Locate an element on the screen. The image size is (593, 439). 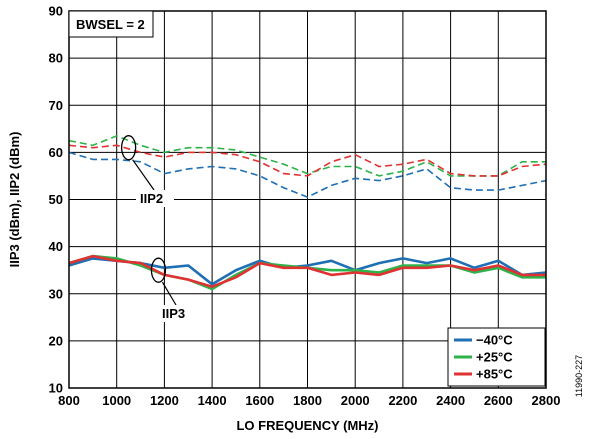
iip2-callout-leader is located at coordinates (143, 175).